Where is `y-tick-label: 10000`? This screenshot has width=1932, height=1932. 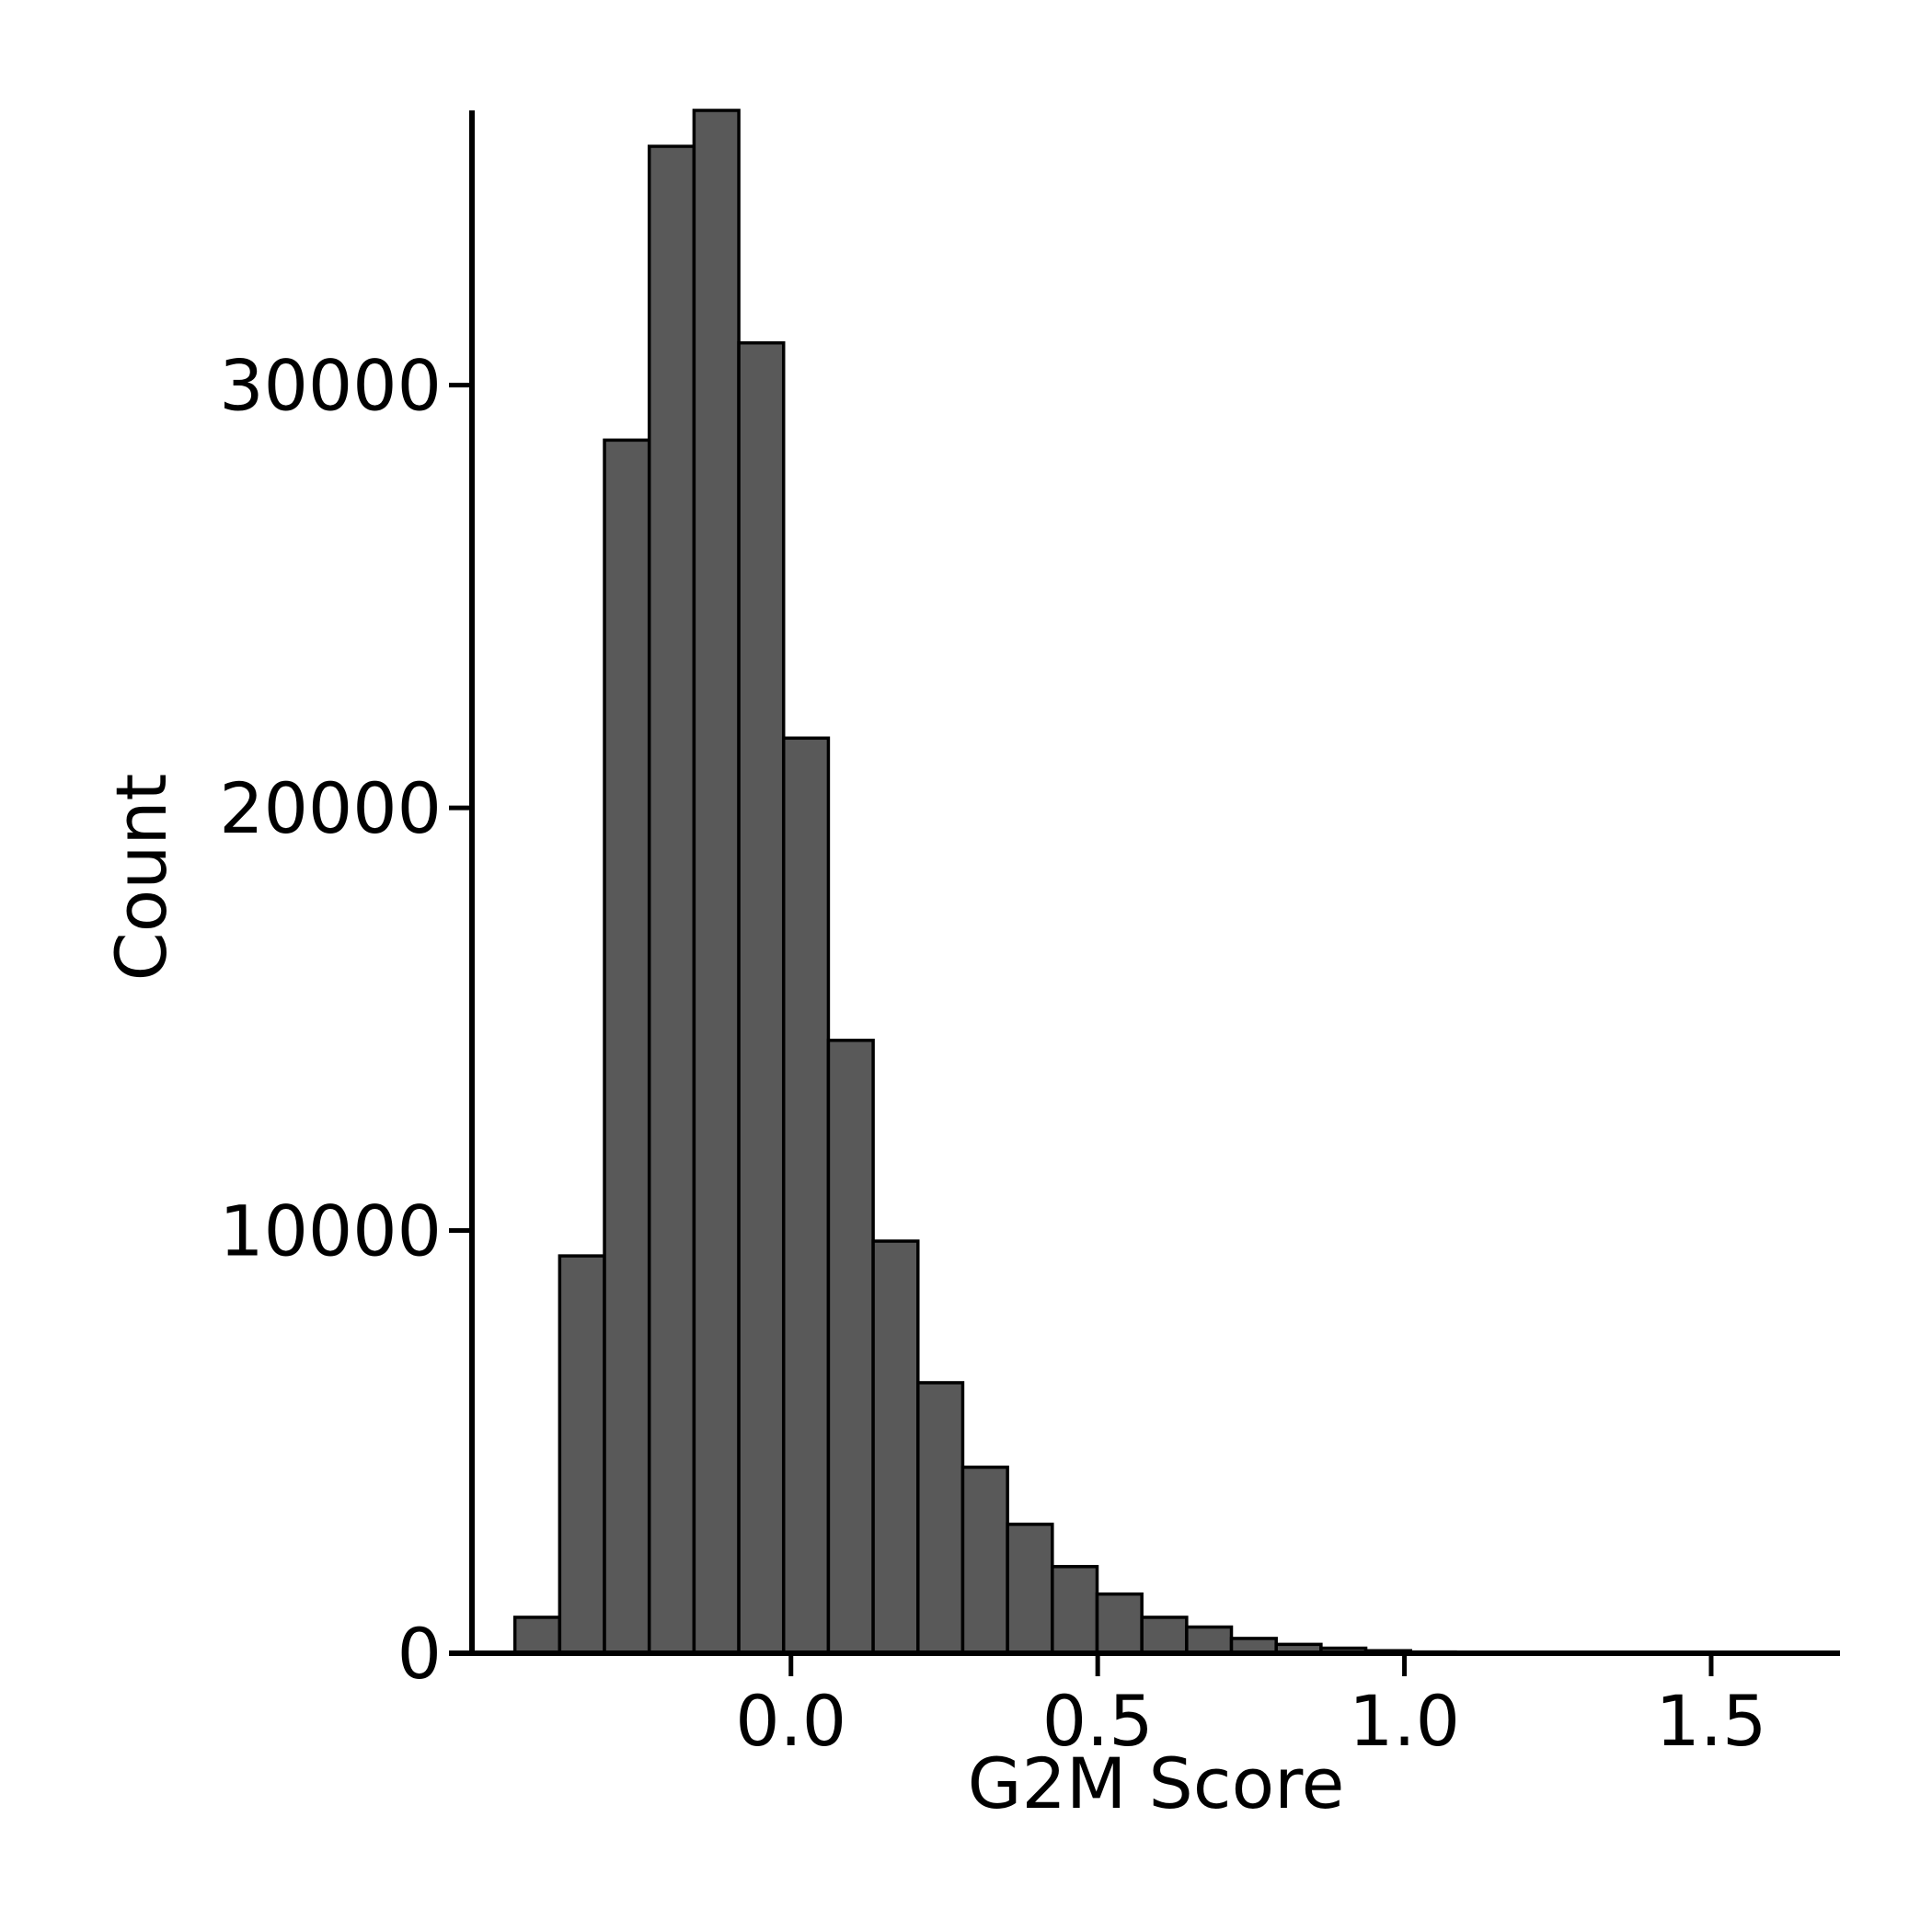
y-tick-label: 10000 is located at coordinates (330, 1231).